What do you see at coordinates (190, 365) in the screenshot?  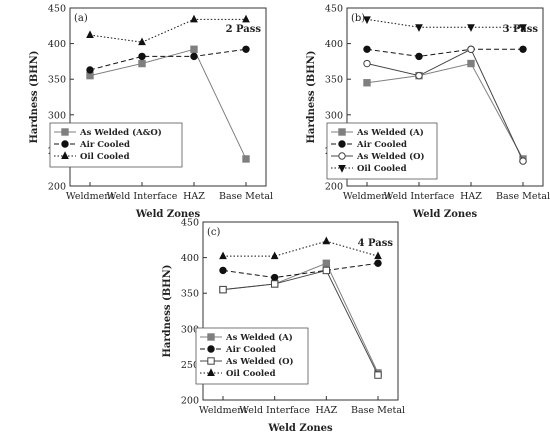 I see `y-tick-label: 250` at bounding box center [190, 365].